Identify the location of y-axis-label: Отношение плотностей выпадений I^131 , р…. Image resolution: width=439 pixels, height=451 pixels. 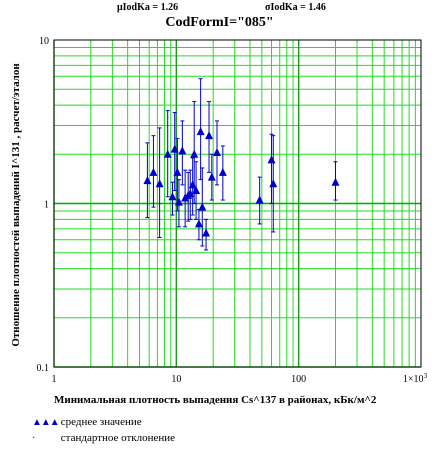
(16, 205).